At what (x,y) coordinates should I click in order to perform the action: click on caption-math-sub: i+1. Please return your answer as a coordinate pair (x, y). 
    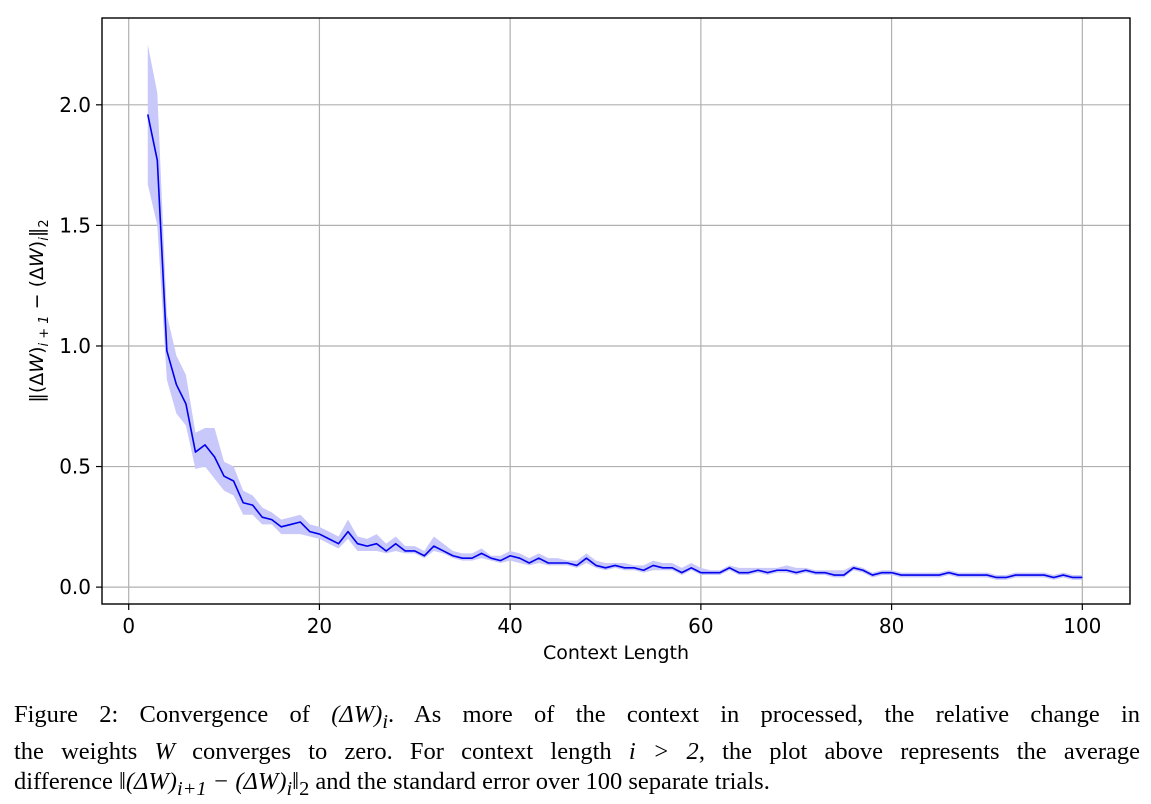
    Looking at the image, I should click on (191, 788).